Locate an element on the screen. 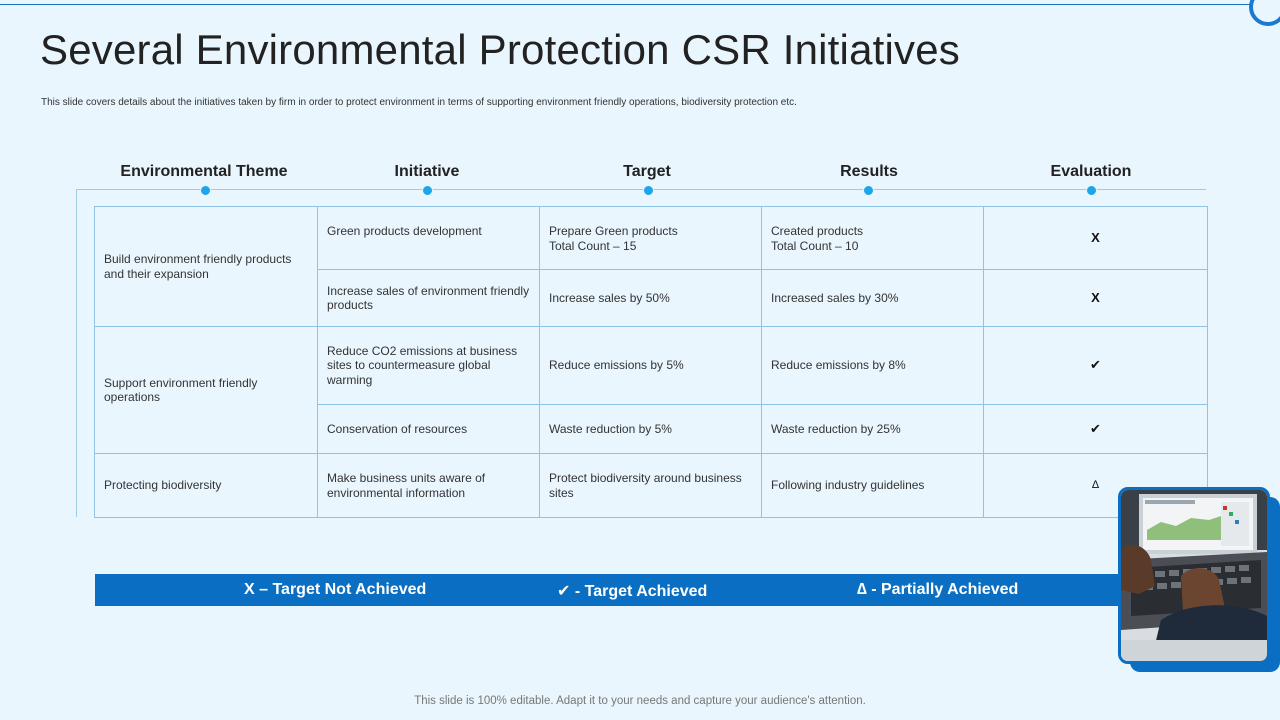  header-connector-line is located at coordinates (641, 189).